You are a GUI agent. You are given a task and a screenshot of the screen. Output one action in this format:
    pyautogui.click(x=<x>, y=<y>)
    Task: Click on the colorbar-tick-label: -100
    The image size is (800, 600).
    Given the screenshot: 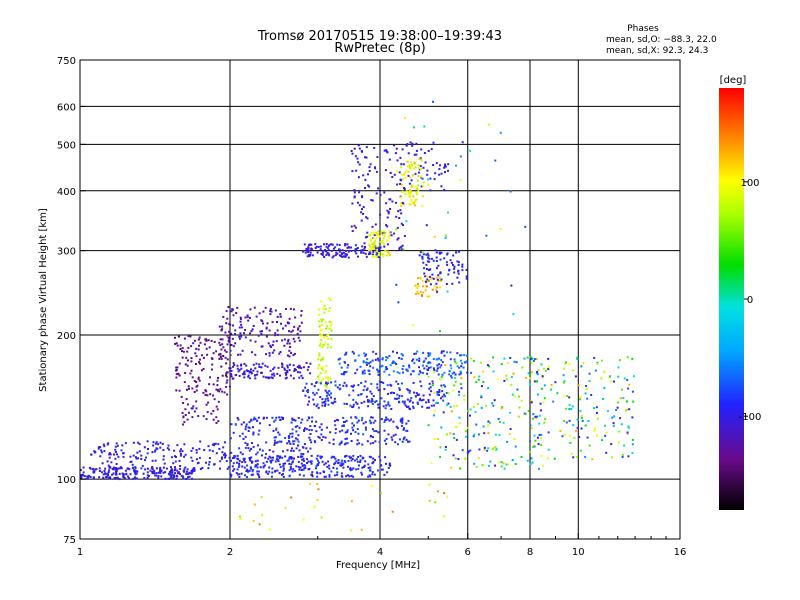 What is the action you would take?
    pyautogui.click(x=750, y=417)
    